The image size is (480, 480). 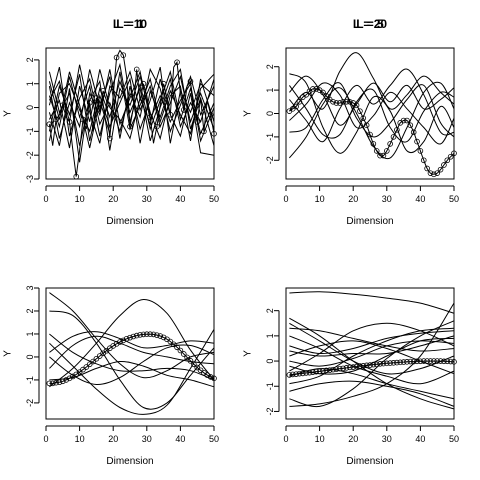 I want to click on chart-title: L = 1, so click(x=130, y=24).